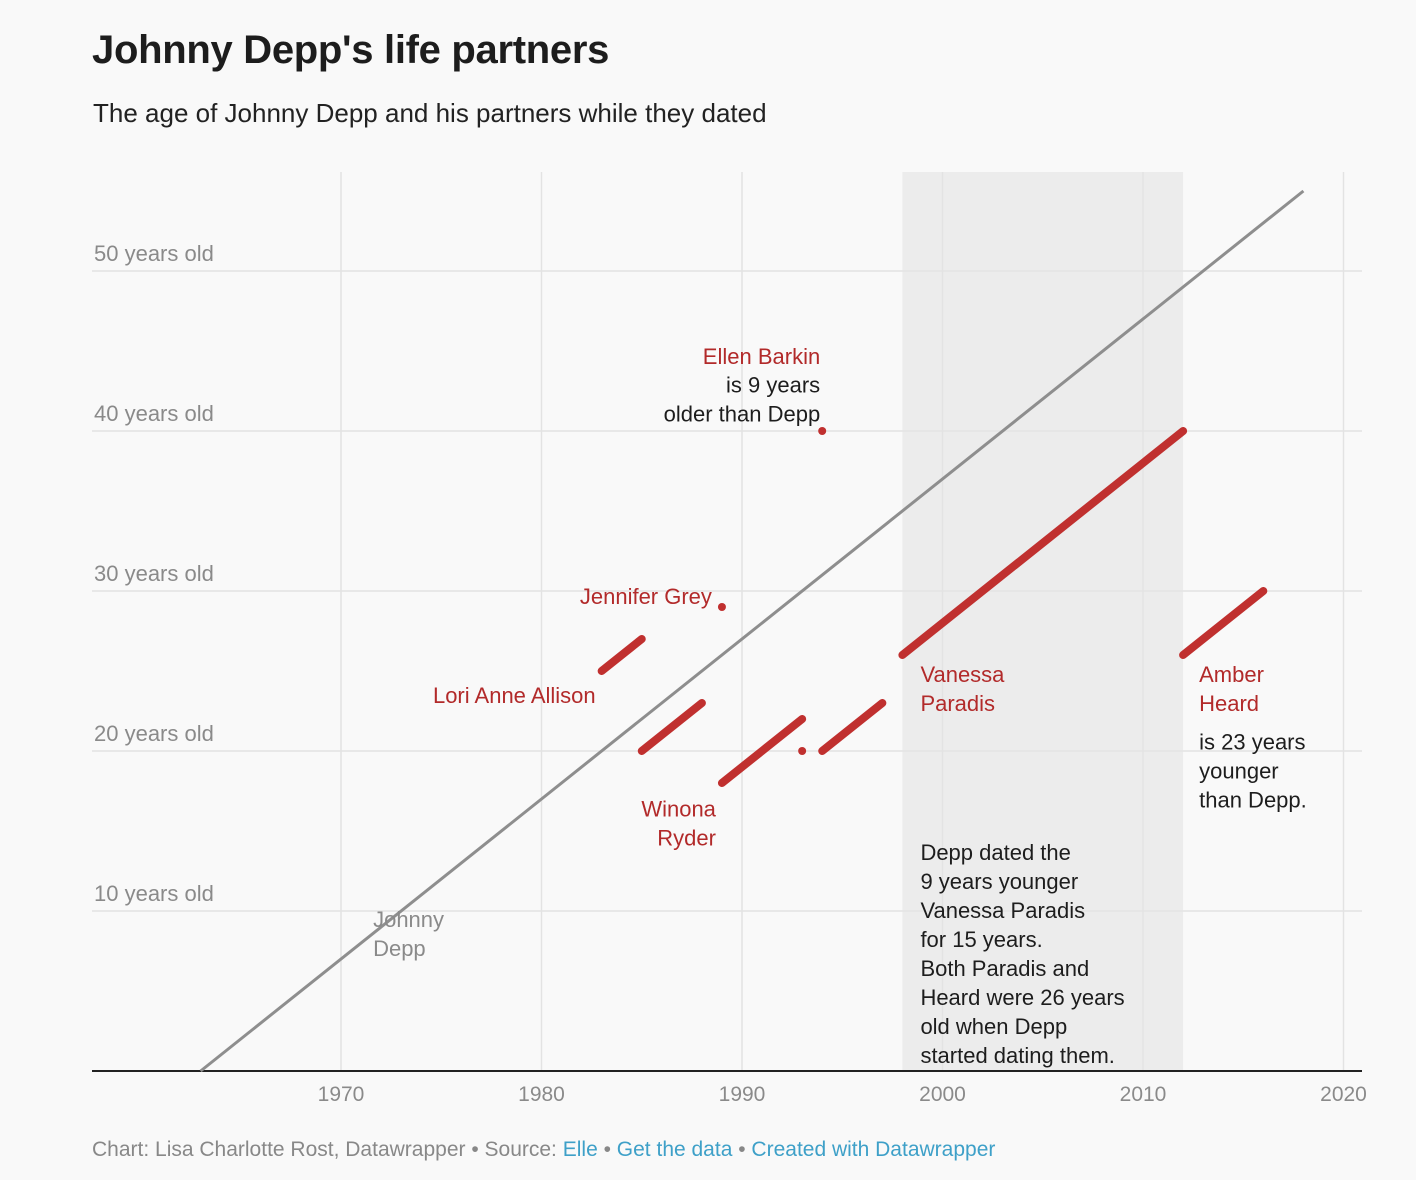  Describe the element at coordinates (341, 1094) in the screenshot. I see `x-tick-label: 1970` at that location.